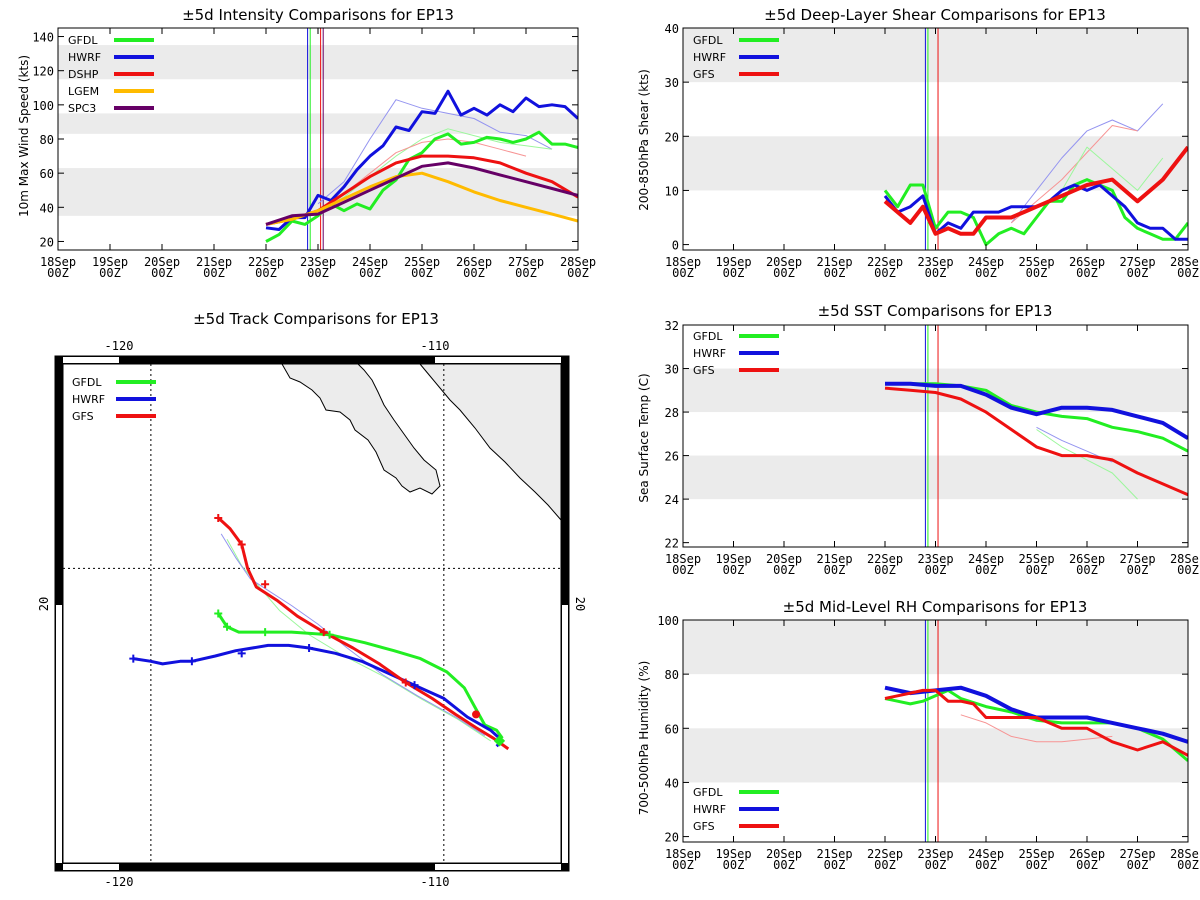  Describe the element at coordinates (318, 15) in the screenshot. I see `intensity-title: ±5d Intensity Comparisons for EP13` at that location.